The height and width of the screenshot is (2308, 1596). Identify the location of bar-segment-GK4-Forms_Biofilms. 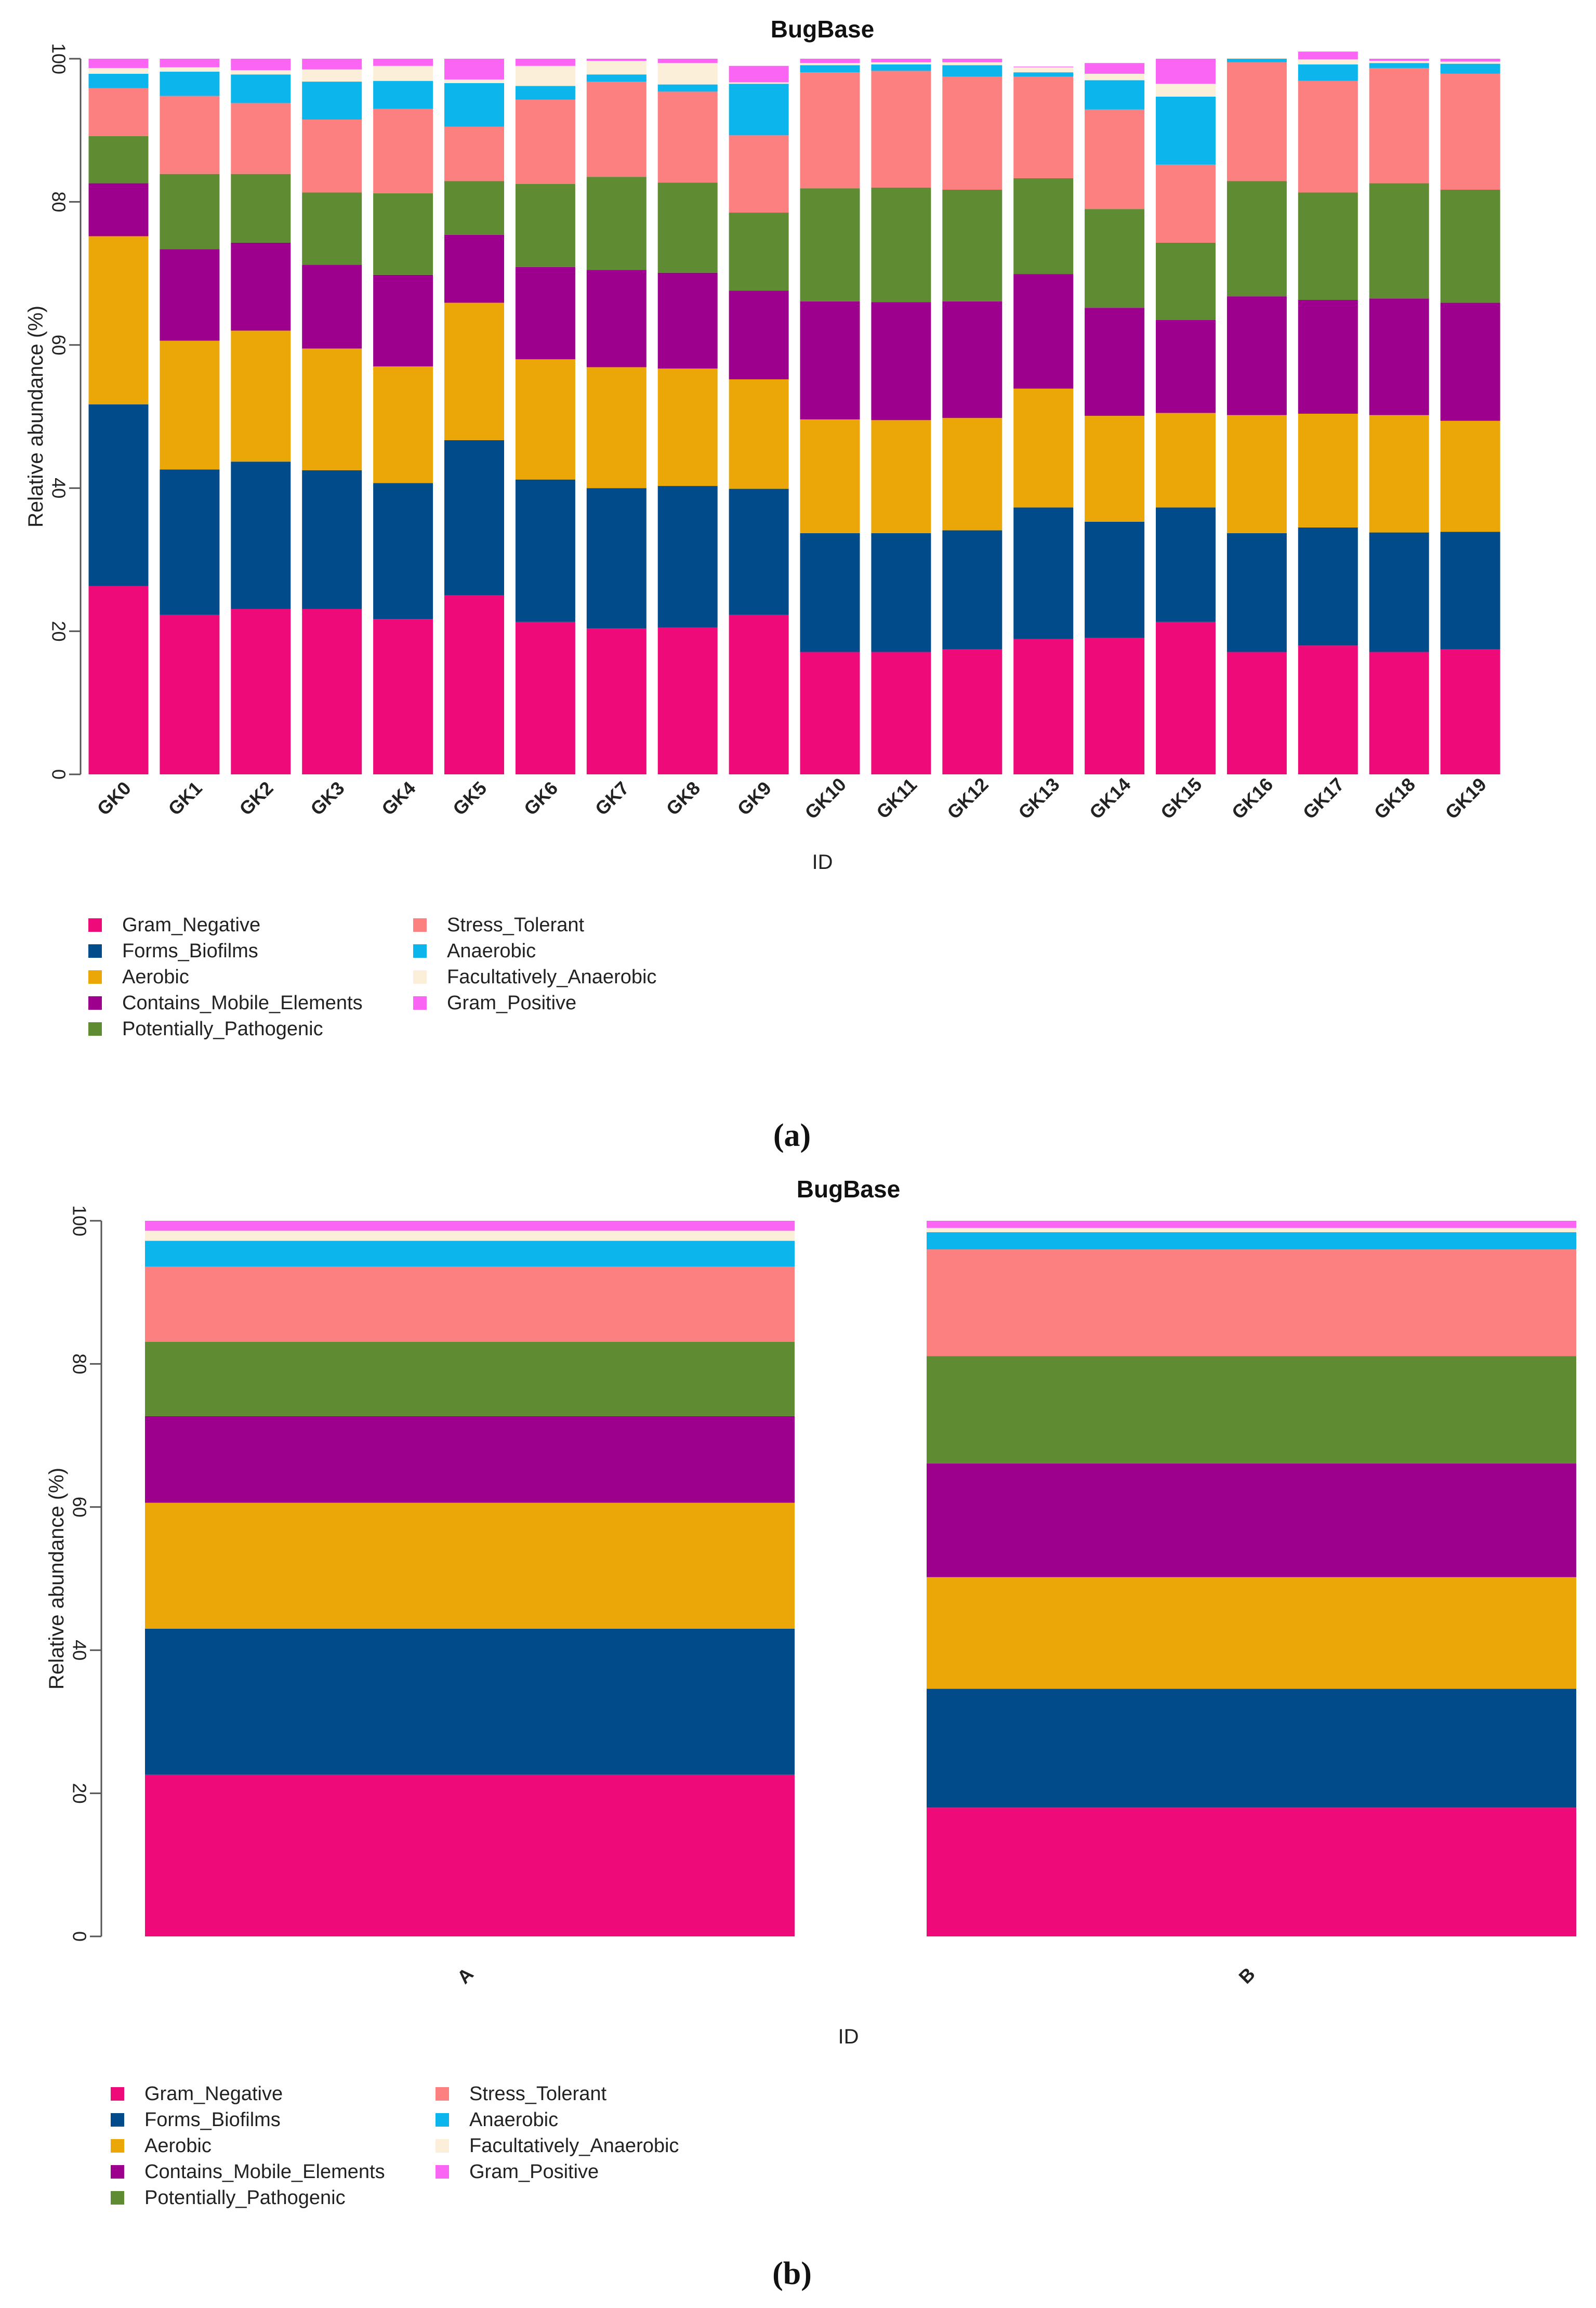
(403, 551).